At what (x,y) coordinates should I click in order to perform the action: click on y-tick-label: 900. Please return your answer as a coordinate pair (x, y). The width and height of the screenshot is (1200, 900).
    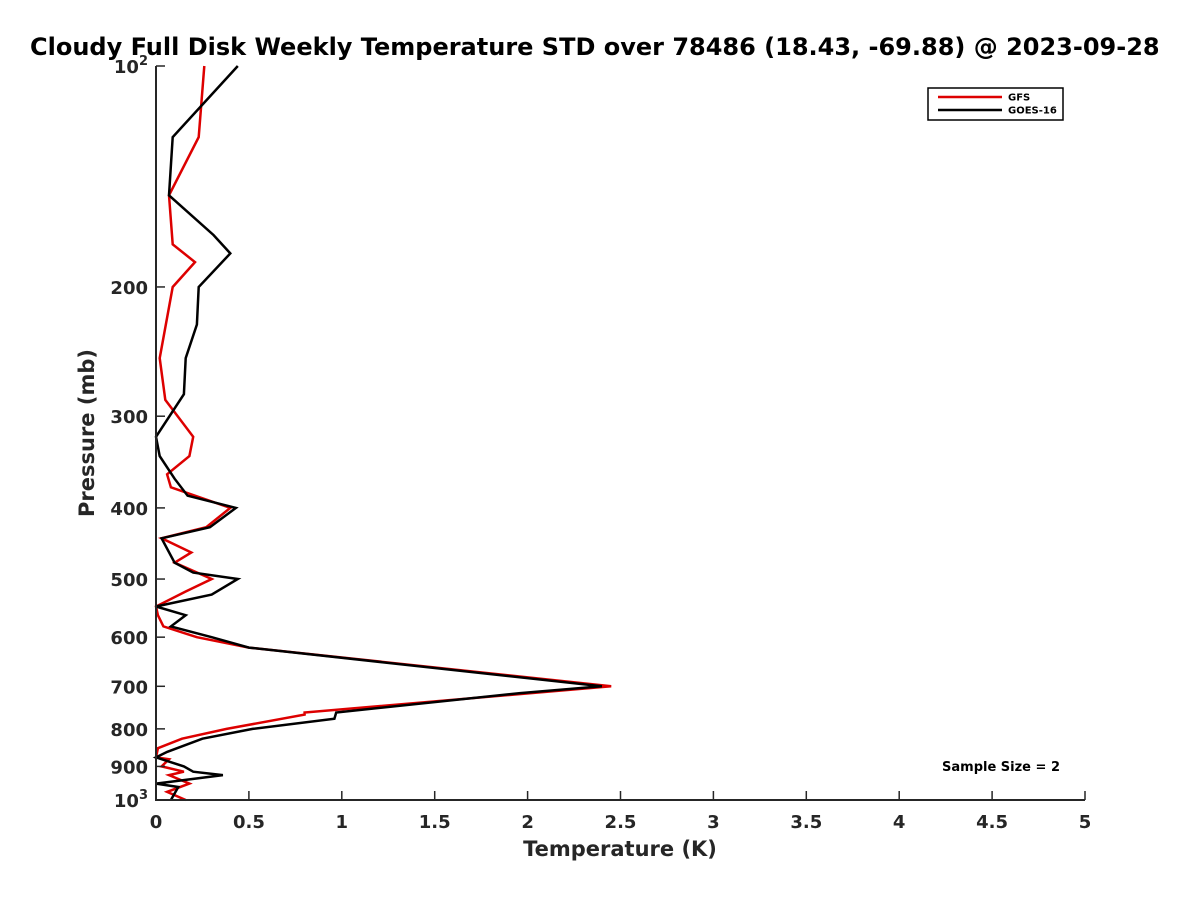
    Looking at the image, I should click on (129, 767).